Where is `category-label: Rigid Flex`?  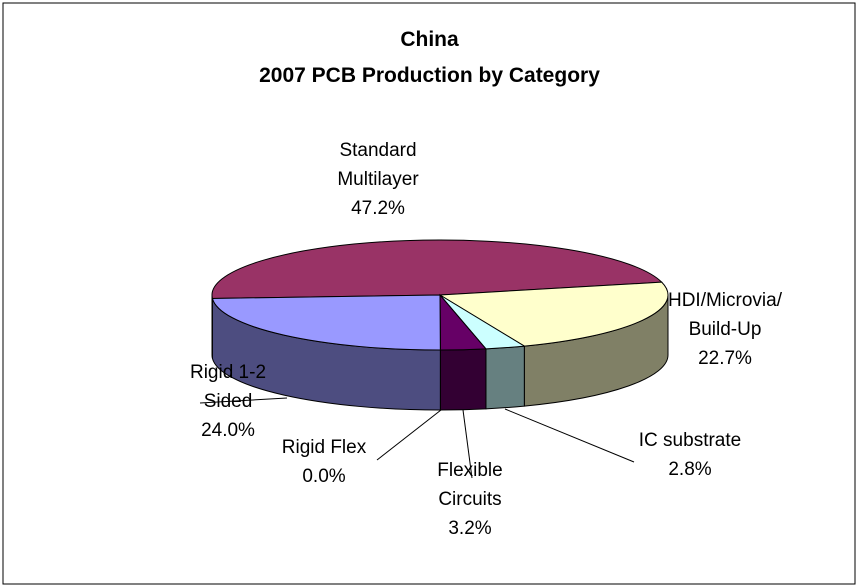
category-label: Rigid Flex is located at coordinates (324, 447).